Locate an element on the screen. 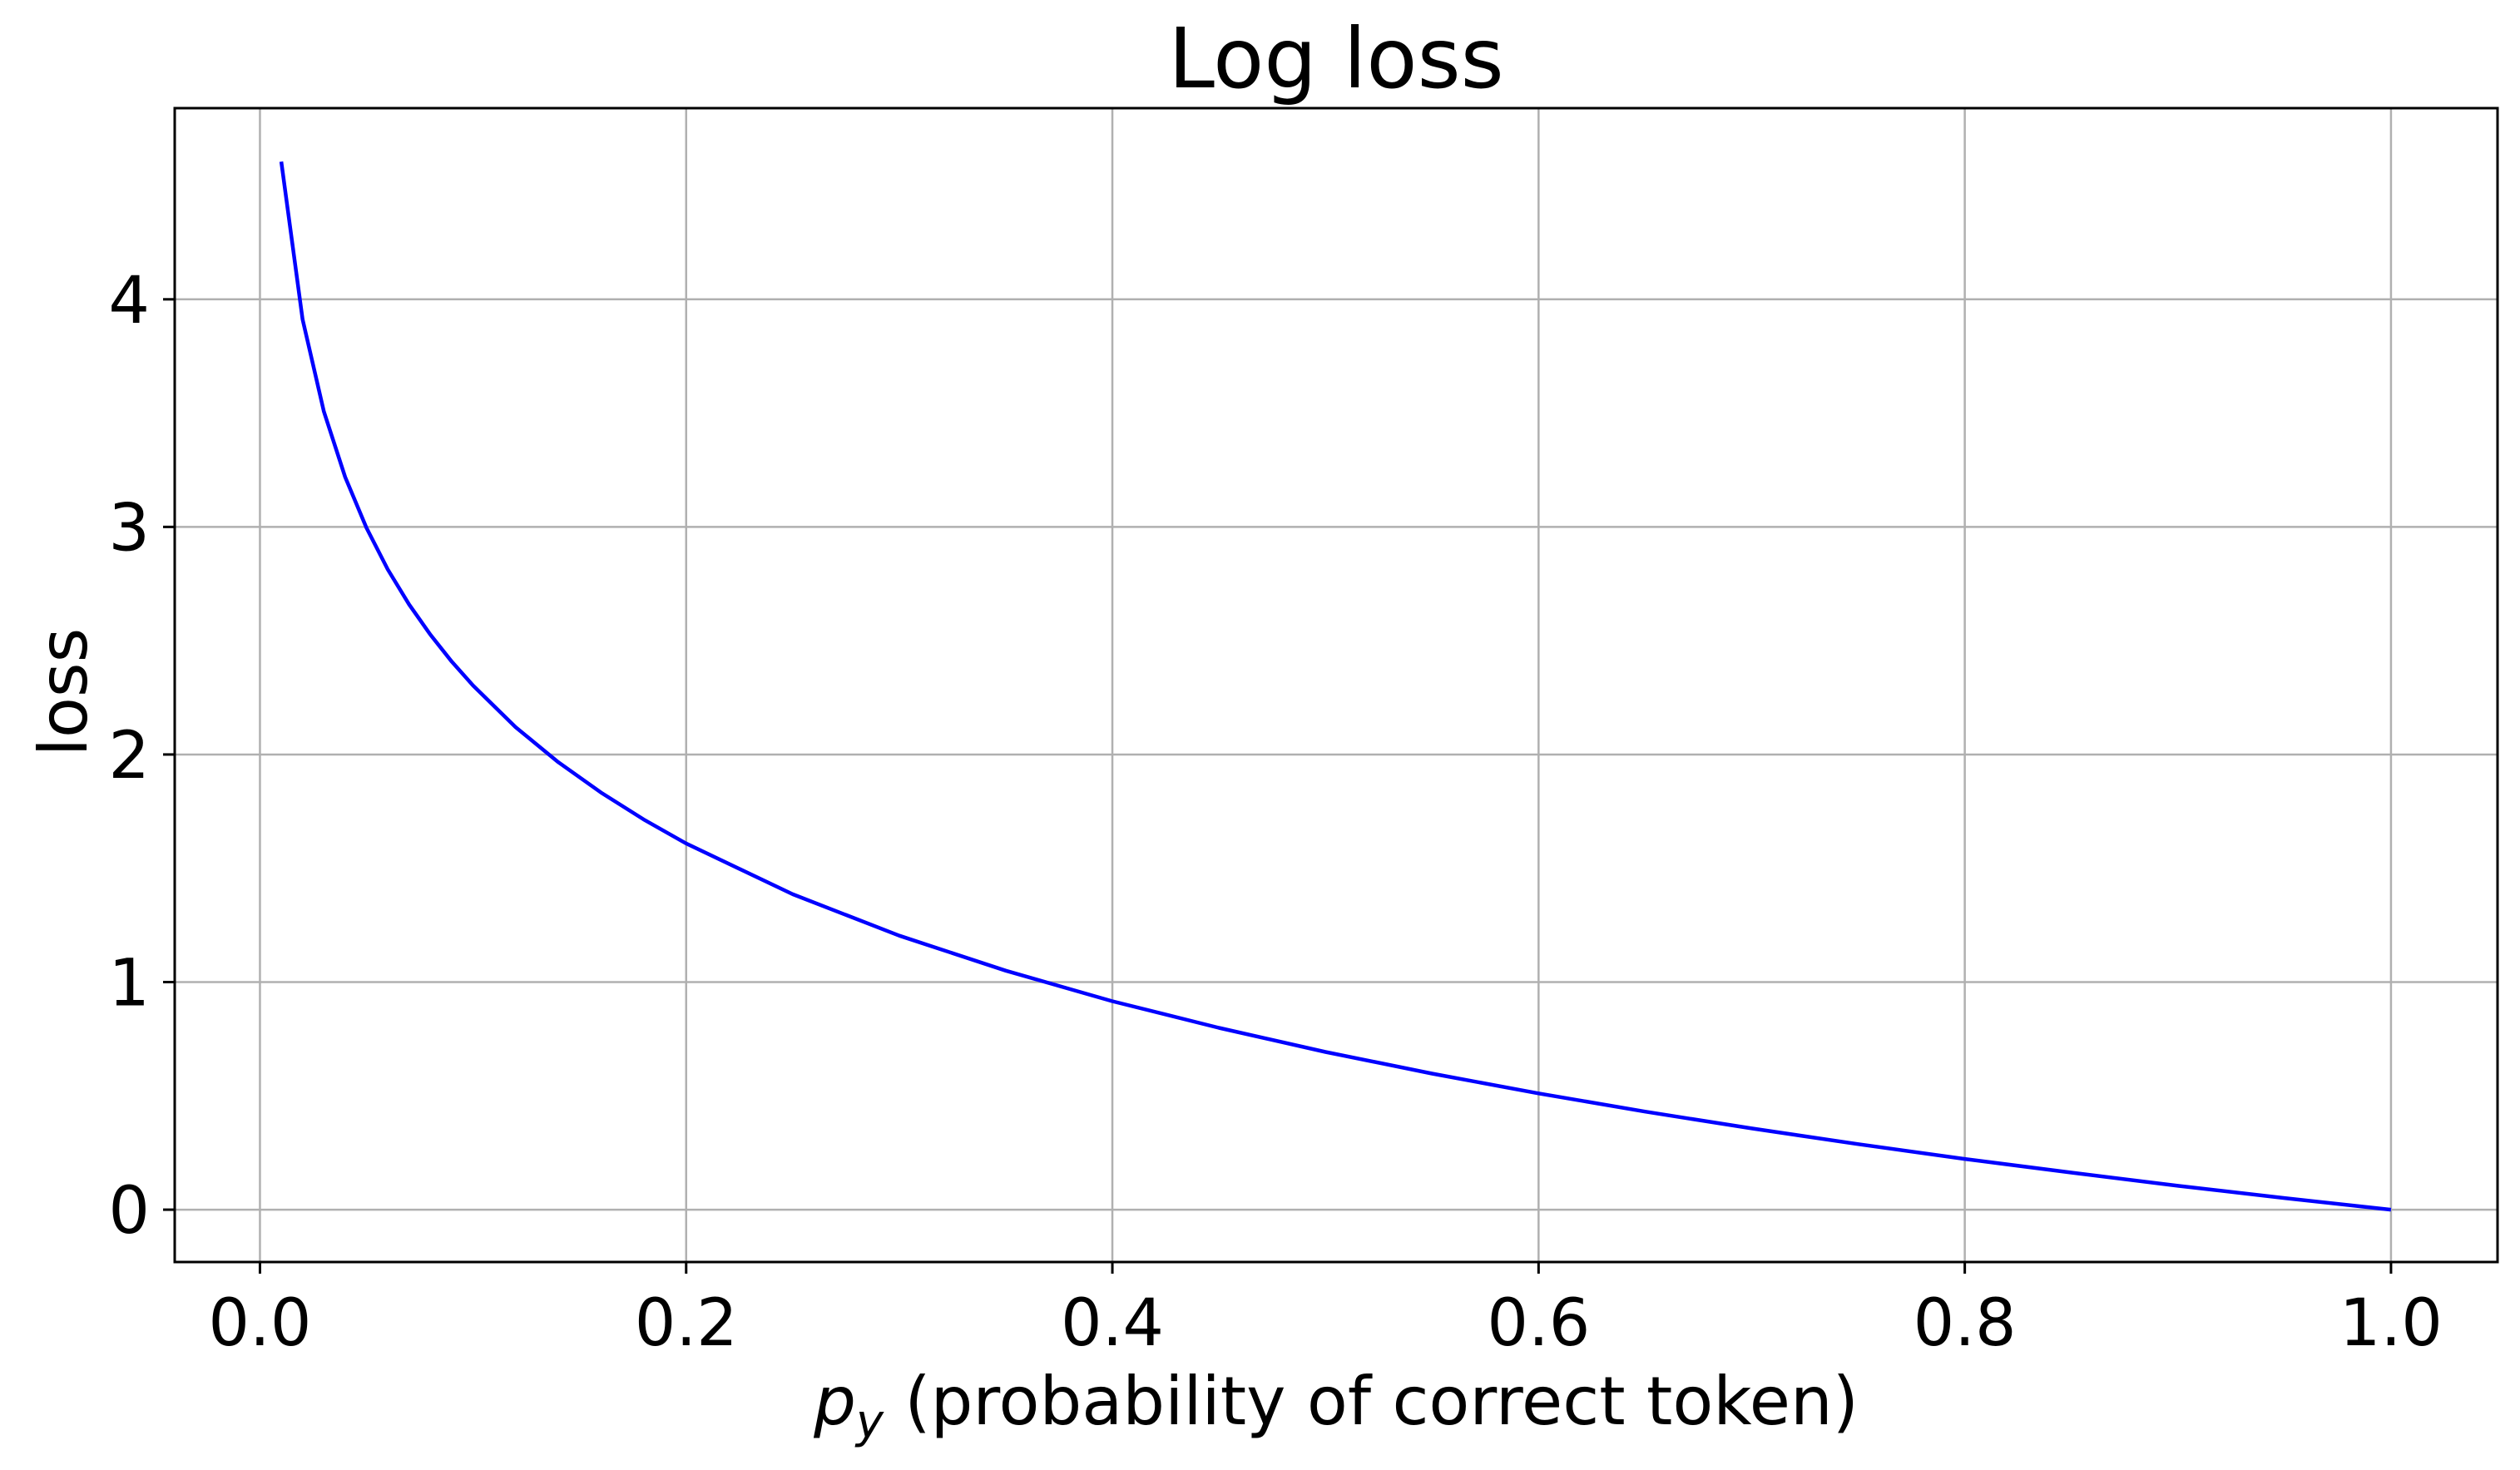  y-axis-ticks: 0 1 2 3 4 is located at coordinates (141, 756).